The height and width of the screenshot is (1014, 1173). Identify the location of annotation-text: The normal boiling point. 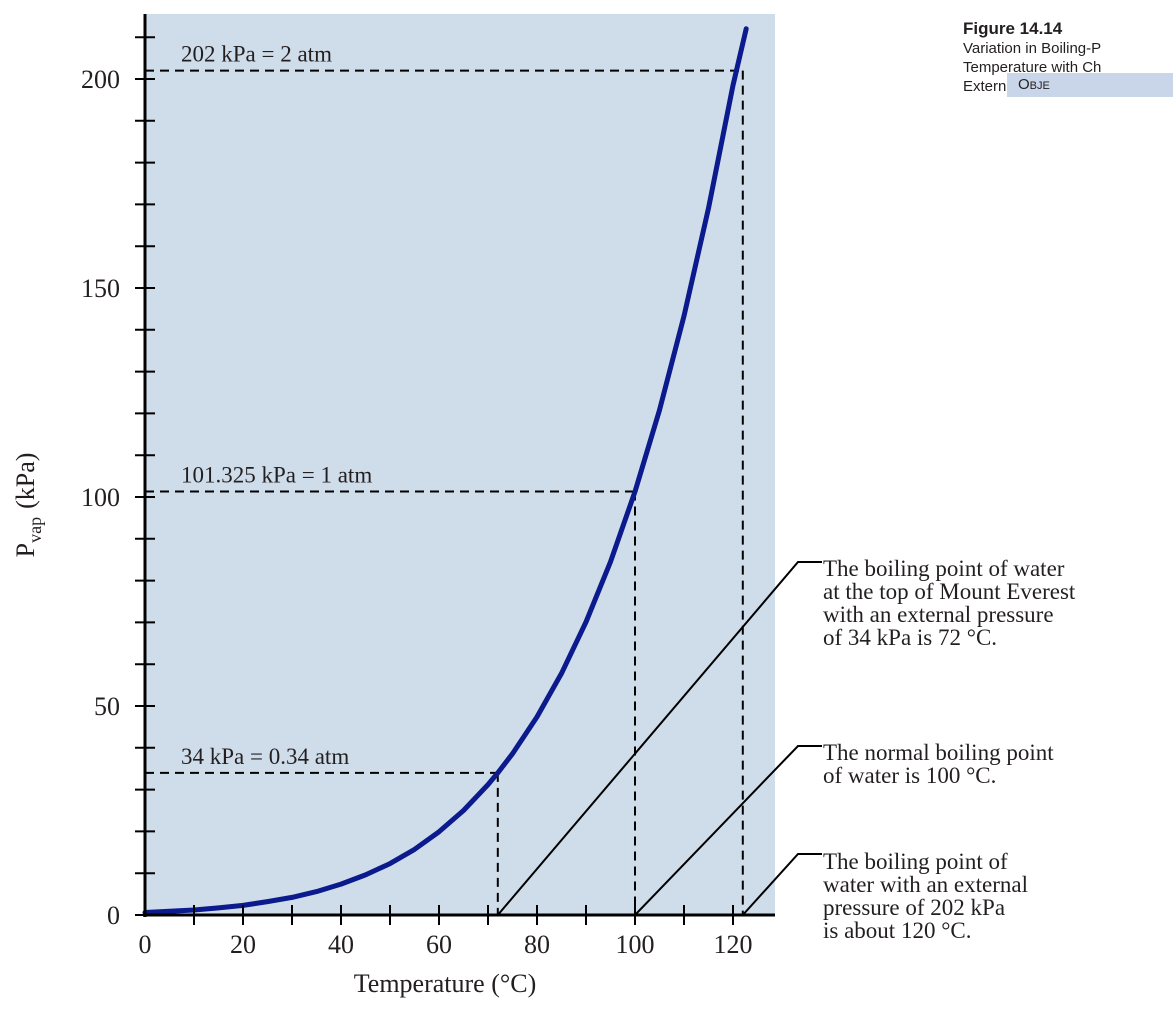
(938, 752).